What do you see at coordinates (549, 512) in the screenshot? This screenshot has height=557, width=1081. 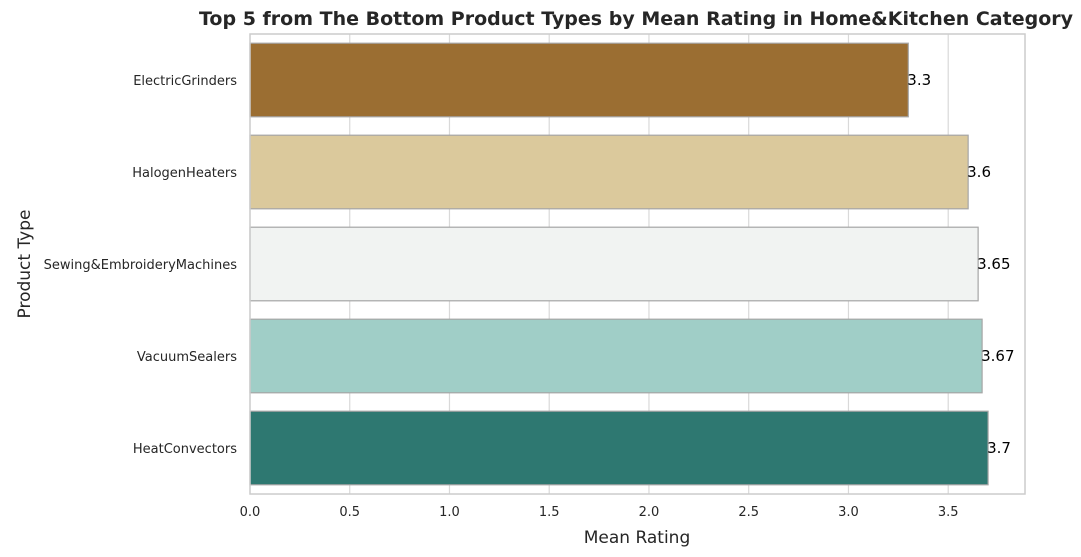 I see `x-tick-label: 1.5` at bounding box center [549, 512].